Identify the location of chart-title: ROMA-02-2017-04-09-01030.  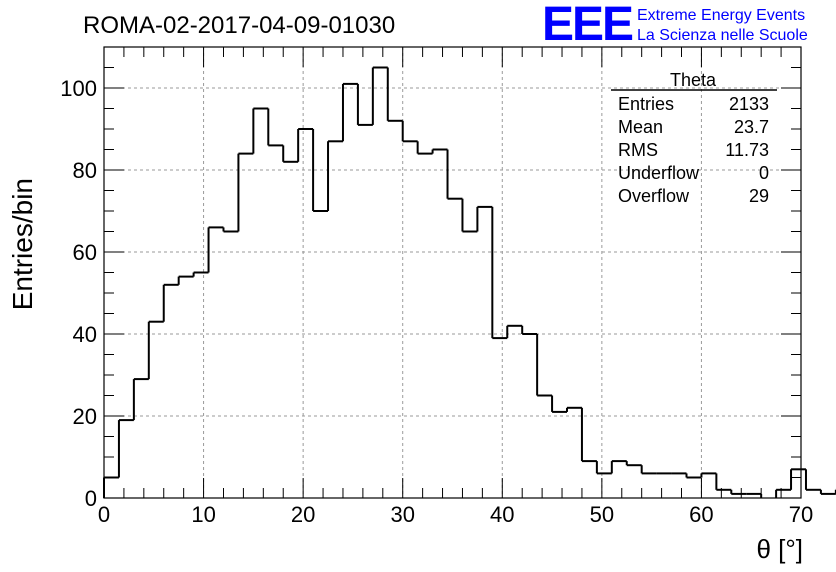
(239, 25).